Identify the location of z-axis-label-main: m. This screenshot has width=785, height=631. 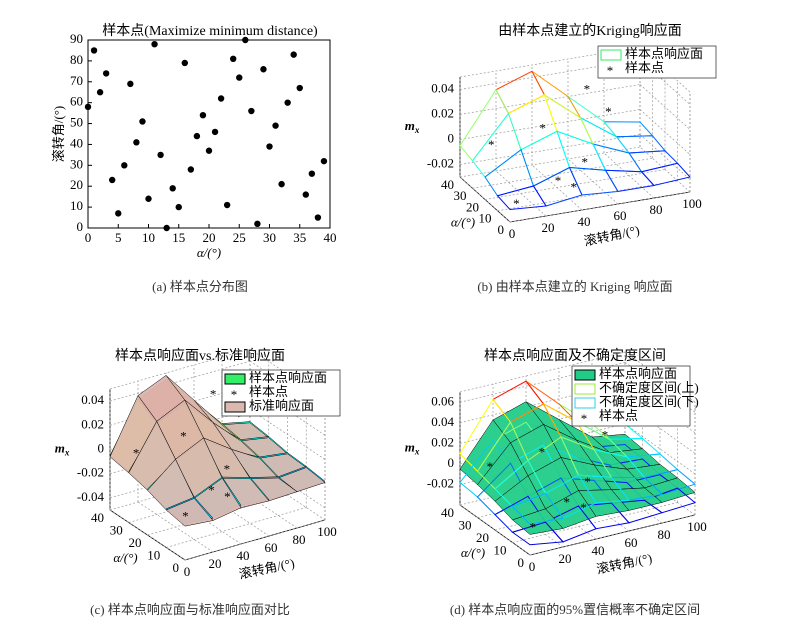
(410, 446).